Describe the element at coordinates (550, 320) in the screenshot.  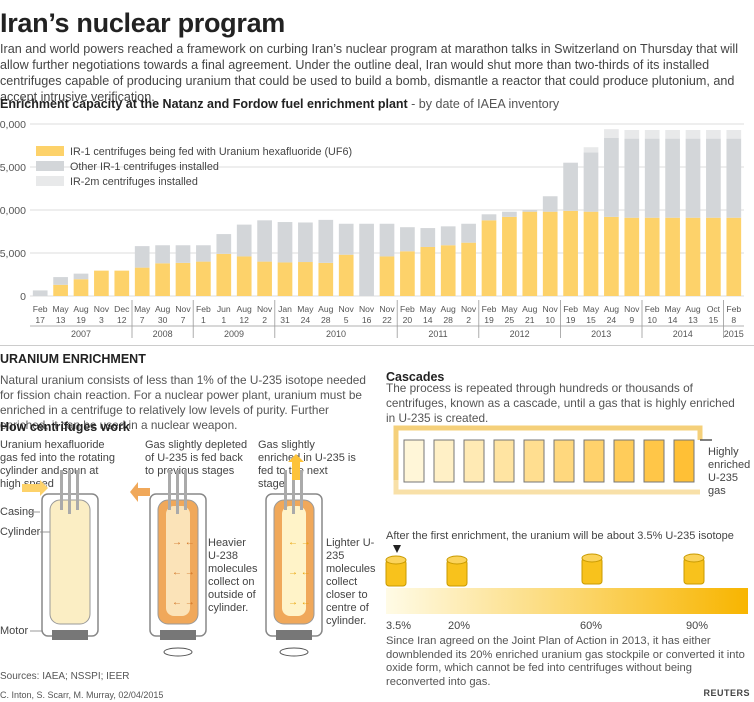
I see `x-tick-day: 10` at that location.